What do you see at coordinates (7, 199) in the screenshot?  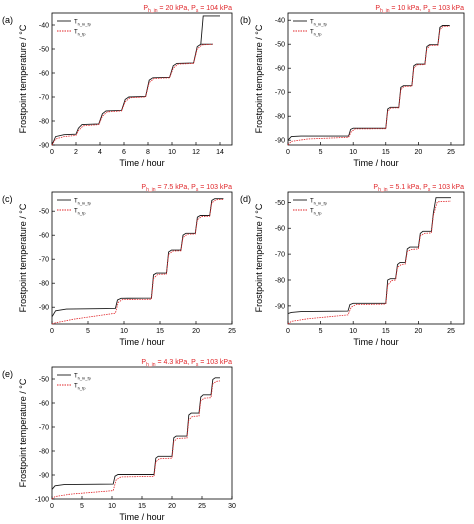 I see `panel-label: (c)` at bounding box center [7, 199].